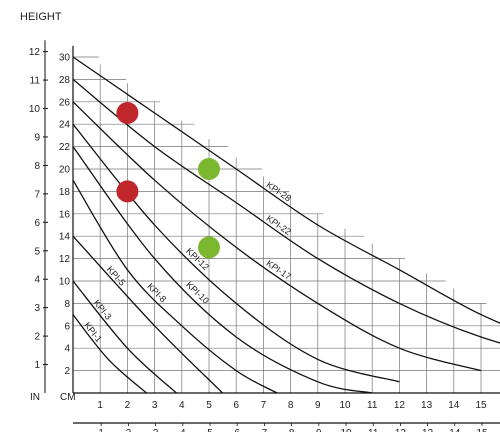 This screenshot has width=500, height=432. Describe the element at coordinates (168, 180) in the screenshot. I see `markers` at that location.